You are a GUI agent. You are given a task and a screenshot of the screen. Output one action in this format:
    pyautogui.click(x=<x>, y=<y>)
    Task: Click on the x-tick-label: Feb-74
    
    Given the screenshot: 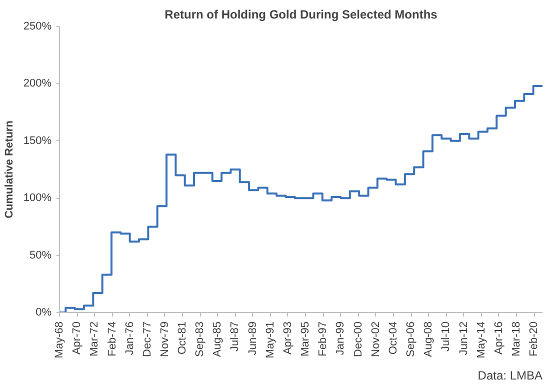 What is the action you would take?
    pyautogui.click(x=112, y=338)
    